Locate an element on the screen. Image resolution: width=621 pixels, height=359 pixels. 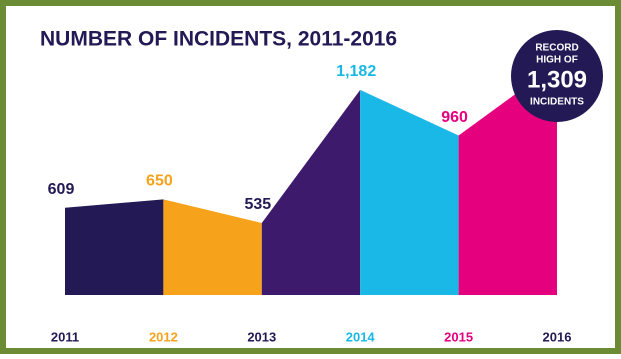
badge-text: INCIDENTS is located at coordinates (557, 102).